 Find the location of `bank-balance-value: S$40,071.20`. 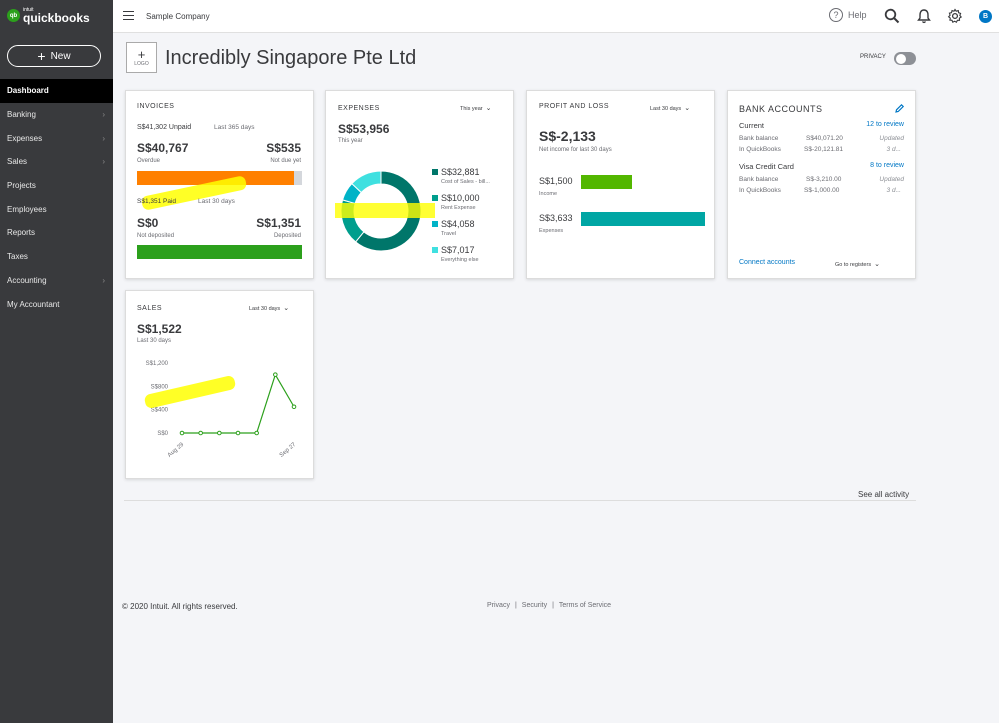

bank-balance-value: S$40,071.20 is located at coordinates (824, 138).